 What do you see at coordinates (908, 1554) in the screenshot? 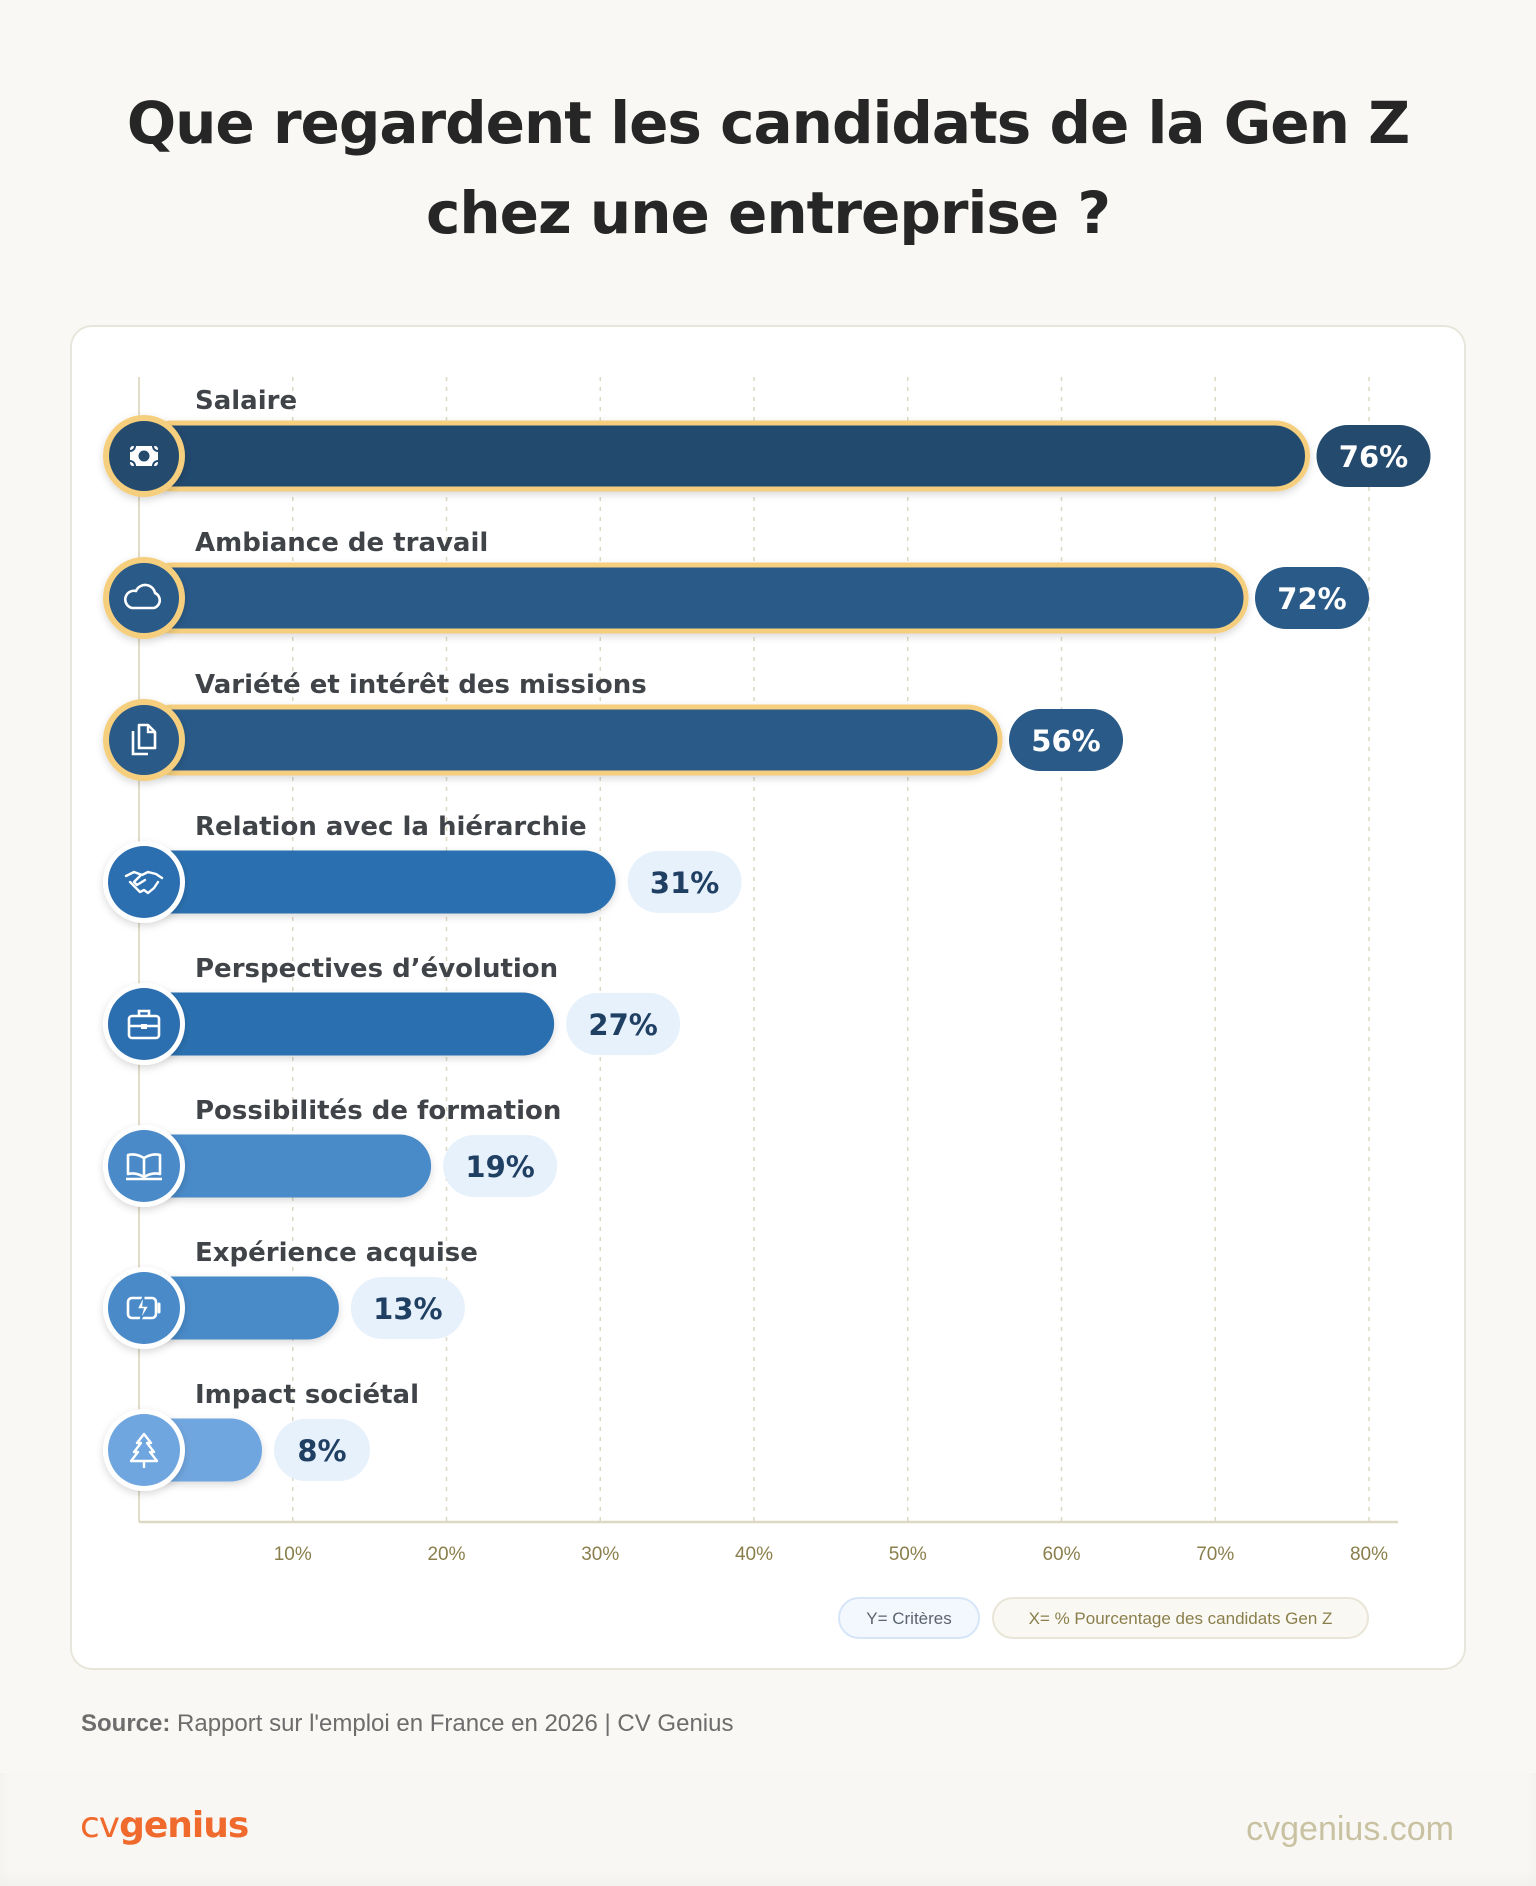
I see `x-tick-label: 50%` at bounding box center [908, 1554].